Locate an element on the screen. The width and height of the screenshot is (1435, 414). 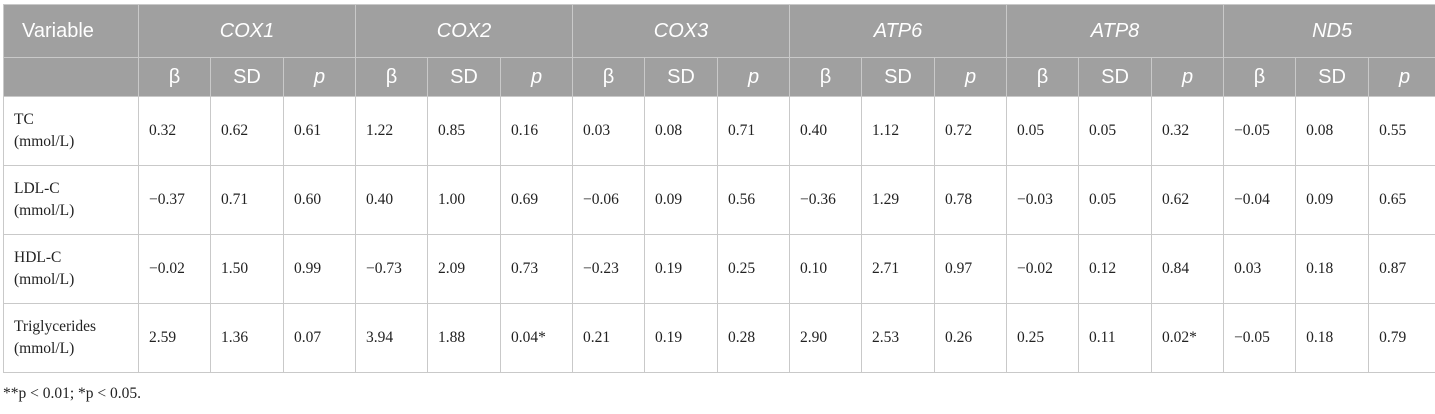
table-cell: 0.12 is located at coordinates (1115, 269).